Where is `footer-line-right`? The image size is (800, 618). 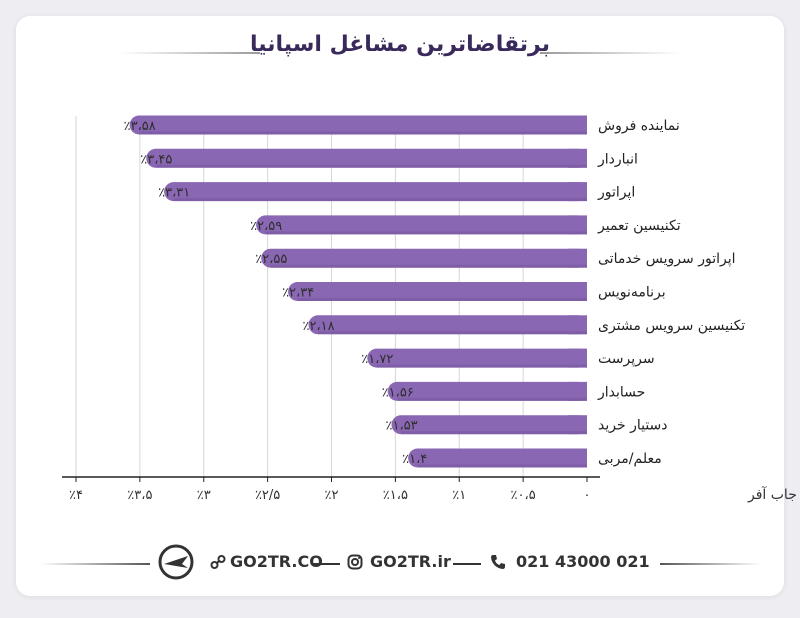 footer-line-right is located at coordinates (710, 564).